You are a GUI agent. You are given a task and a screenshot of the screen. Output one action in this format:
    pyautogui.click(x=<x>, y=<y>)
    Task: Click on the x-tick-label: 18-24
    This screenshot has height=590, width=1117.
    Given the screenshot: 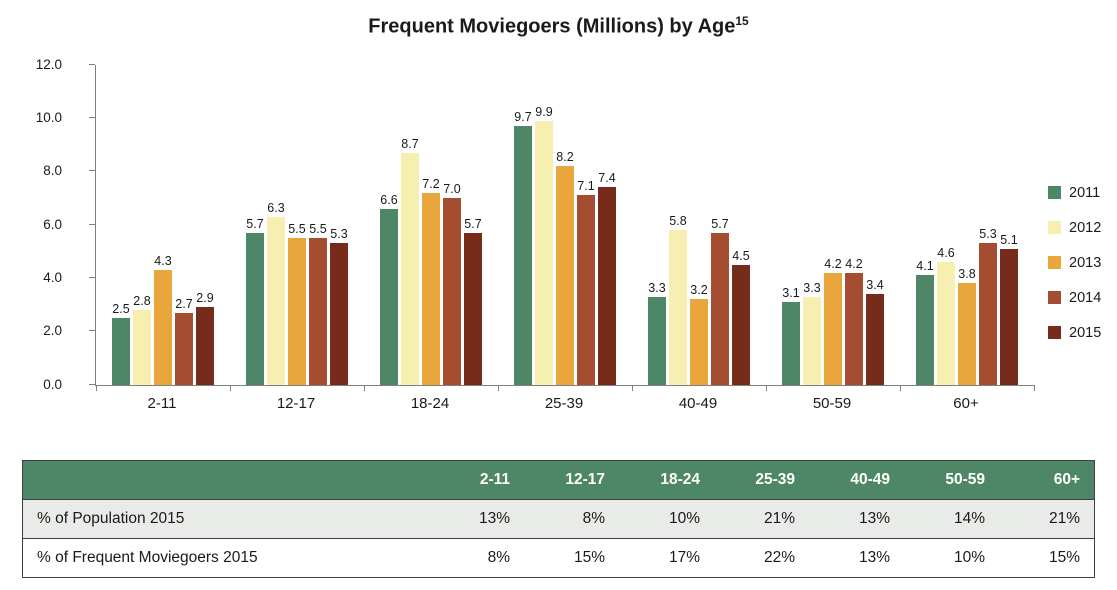 What is the action you would take?
    pyautogui.click(x=430, y=403)
    